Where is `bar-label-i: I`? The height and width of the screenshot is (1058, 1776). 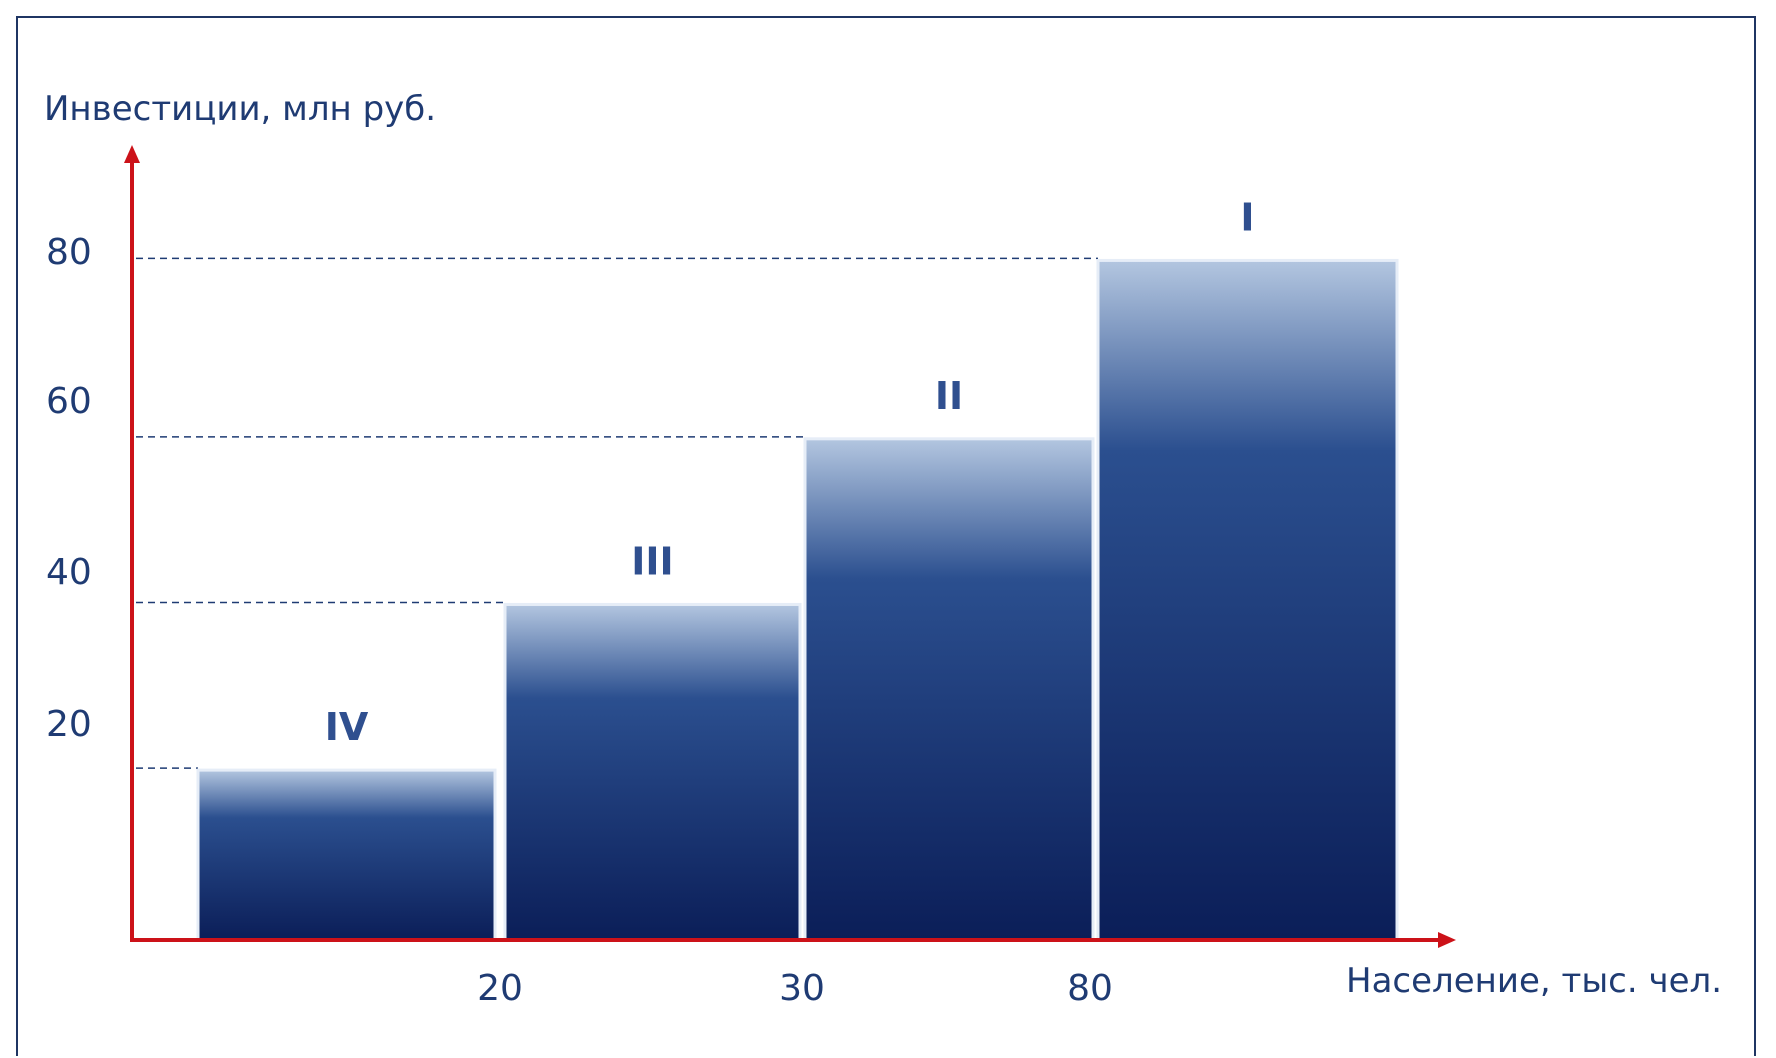
bar-label-i: I is located at coordinates (1247, 217).